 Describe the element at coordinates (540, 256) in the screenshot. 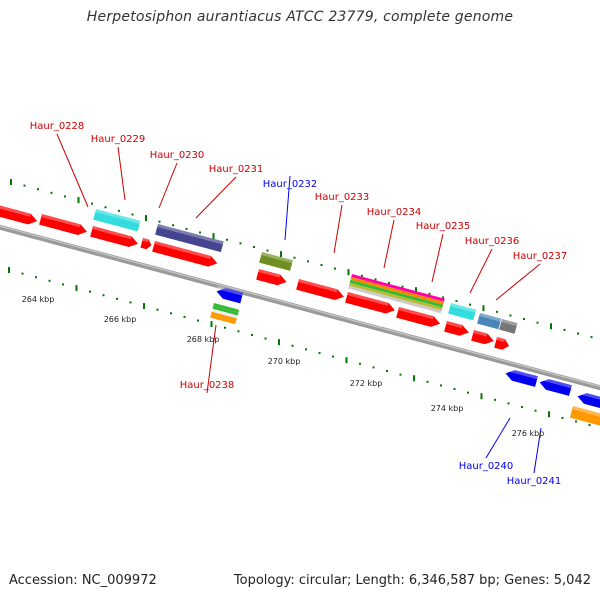

I see `gene-label-haur-0237: Haur_0237` at that location.